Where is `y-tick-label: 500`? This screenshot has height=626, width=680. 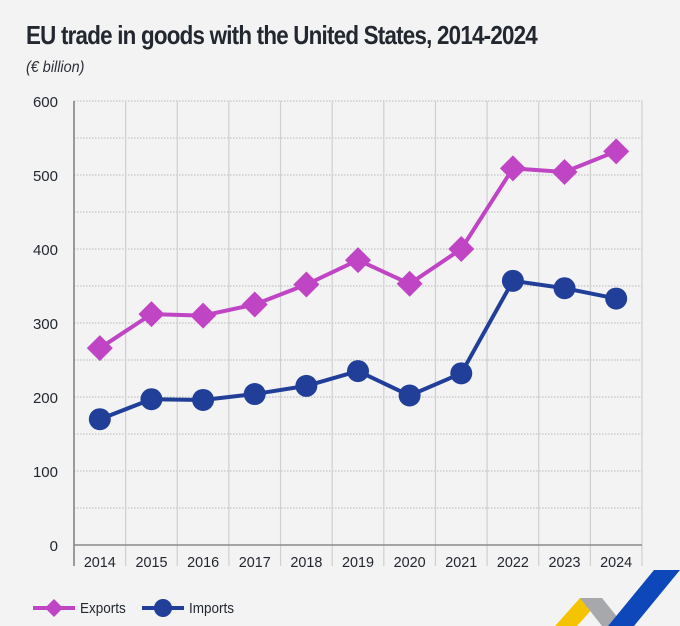
y-tick-label: 500 is located at coordinates (45, 176).